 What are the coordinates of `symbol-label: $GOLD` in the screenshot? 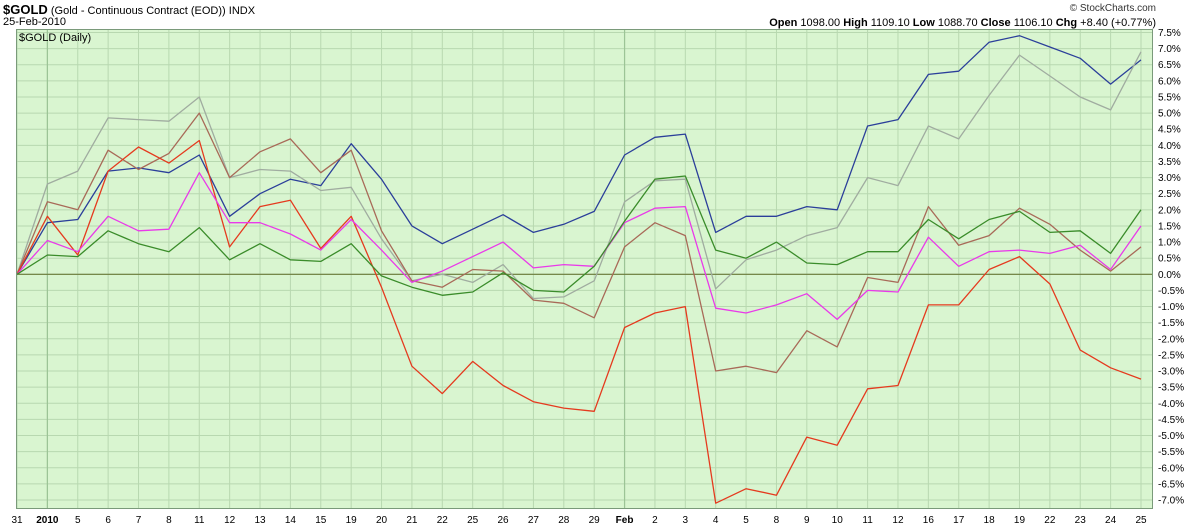 It's located at (25, 9).